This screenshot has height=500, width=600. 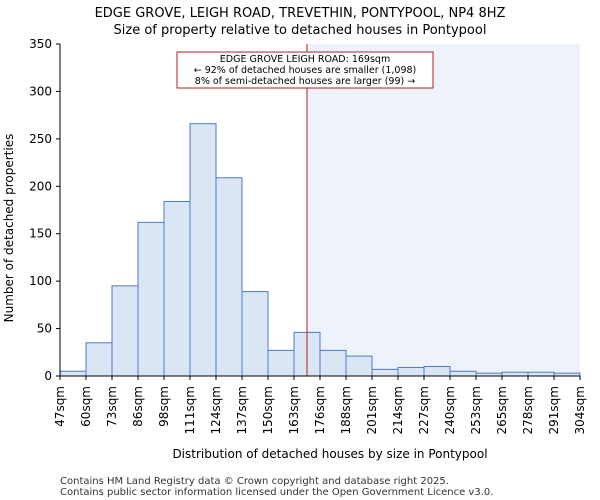 What do you see at coordinates (138, 406) in the screenshot?
I see `x-tick-label: 86sqm` at bounding box center [138, 406].